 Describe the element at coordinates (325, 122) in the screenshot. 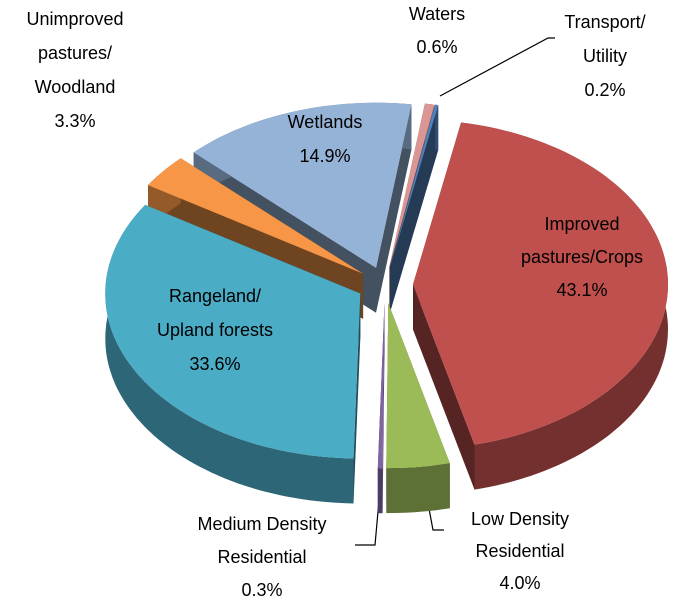

I see `slice-label: Wetlands` at that location.